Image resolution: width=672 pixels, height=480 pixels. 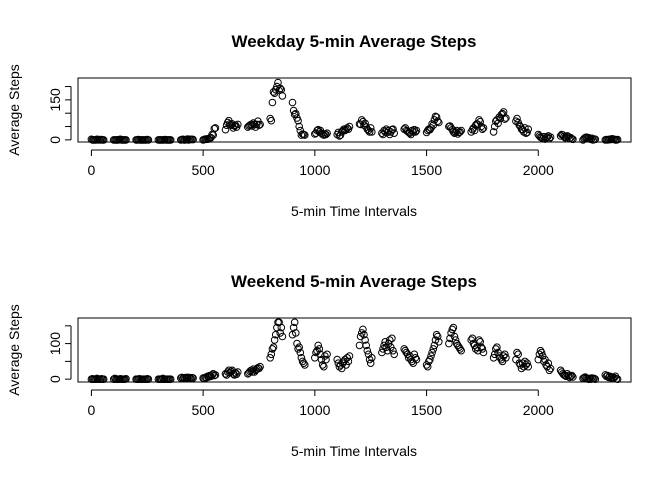 I want to click on x-axis: 0 500 1000 1500 2000, so click(x=321, y=163).